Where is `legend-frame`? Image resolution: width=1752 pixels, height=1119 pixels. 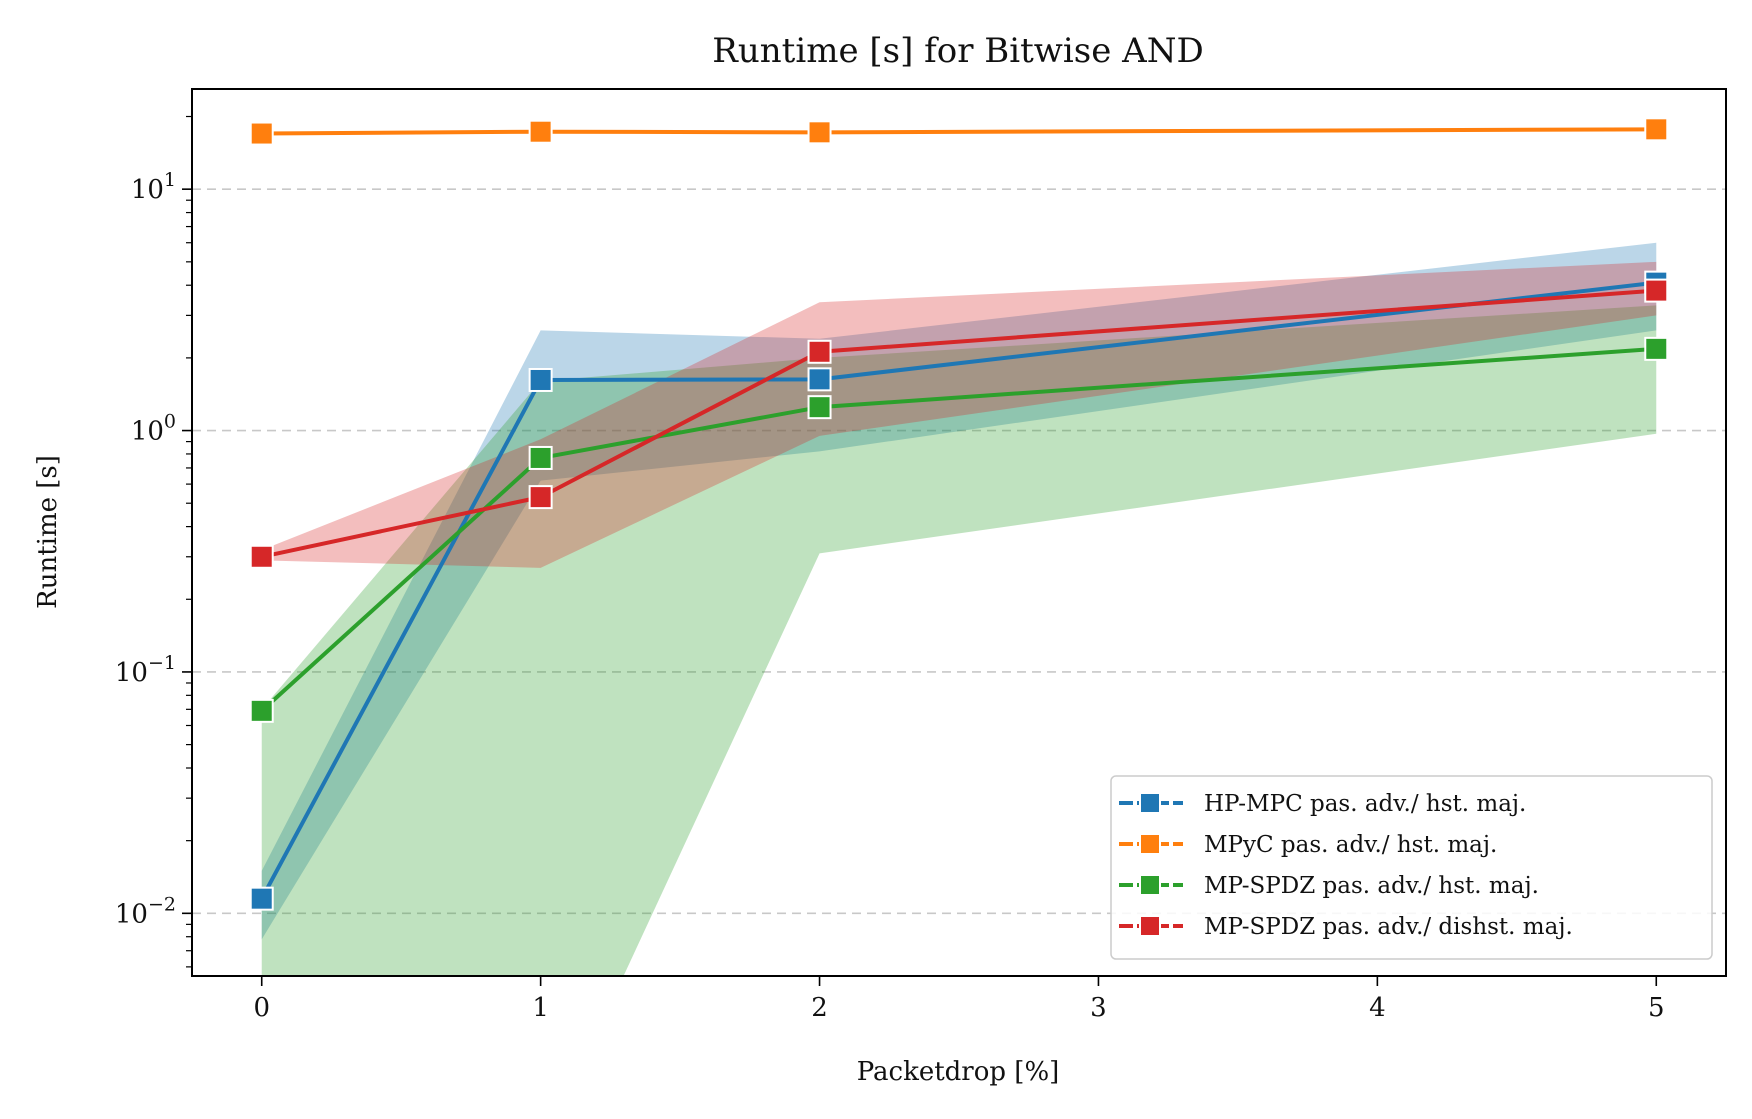 legend-frame is located at coordinates (1411, 867).